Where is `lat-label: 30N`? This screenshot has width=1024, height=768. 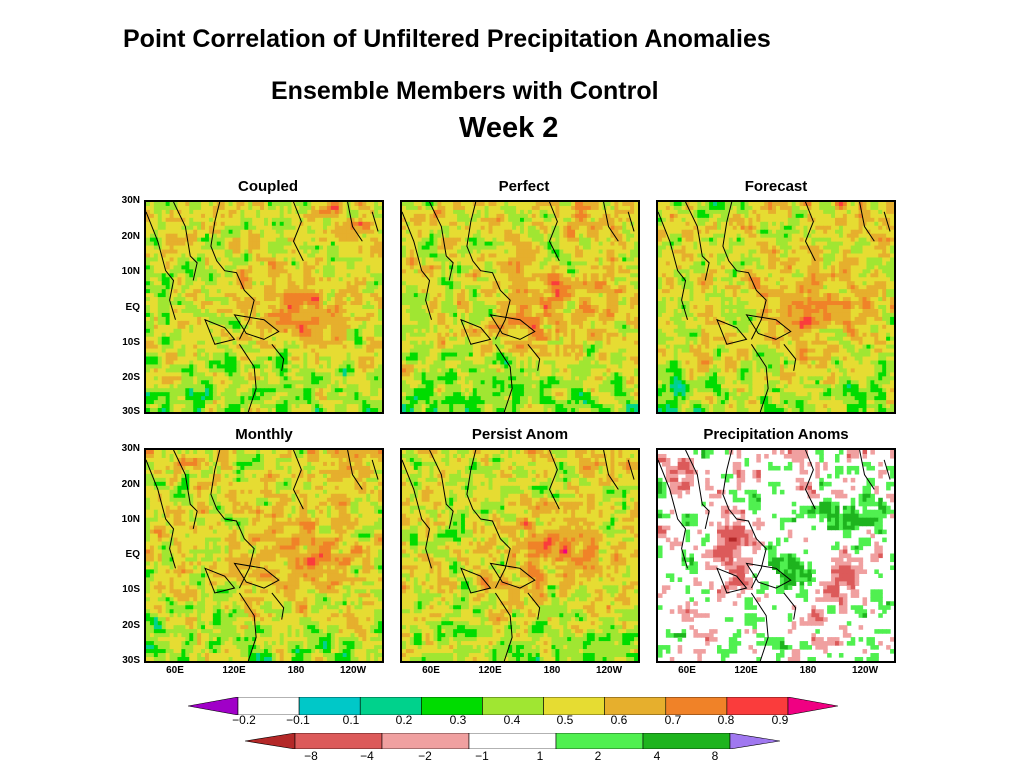
lat-label: 30N is located at coordinates (130, 200).